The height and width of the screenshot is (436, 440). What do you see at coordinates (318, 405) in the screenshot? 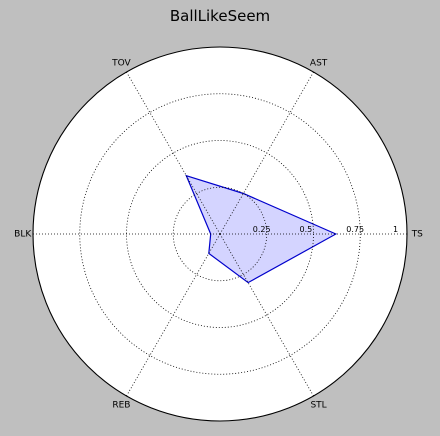
I see `axis-label-stl: STL` at bounding box center [318, 405].